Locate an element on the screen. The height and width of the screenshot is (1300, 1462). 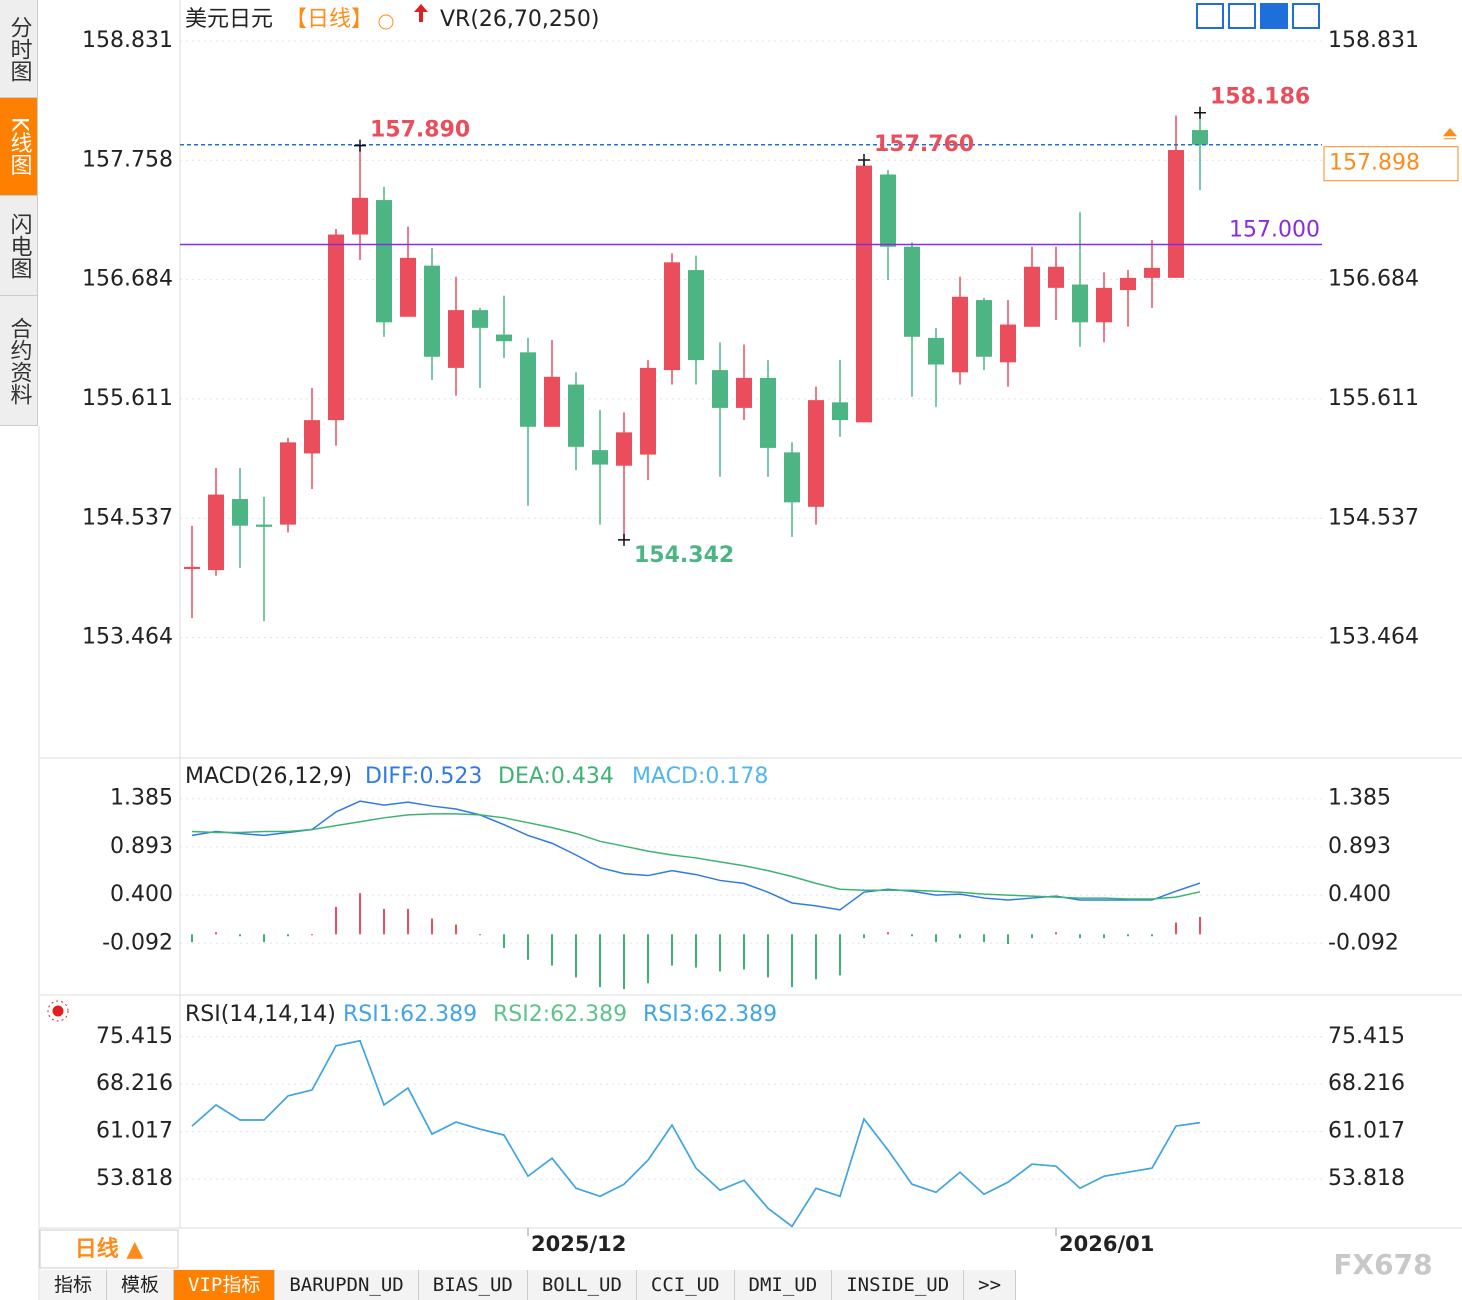
y2-tick-label: 68.216 is located at coordinates (1366, 1083).